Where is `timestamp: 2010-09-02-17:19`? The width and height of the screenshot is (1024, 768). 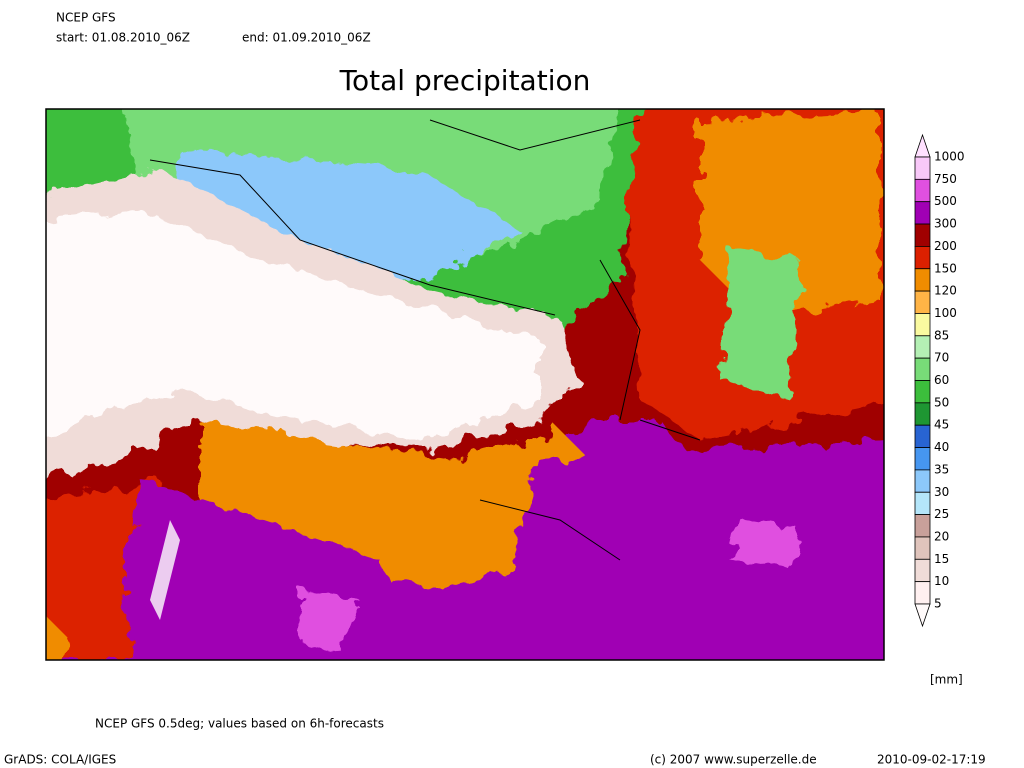 timestamp: 2010-09-02-17:19 is located at coordinates (931, 760).